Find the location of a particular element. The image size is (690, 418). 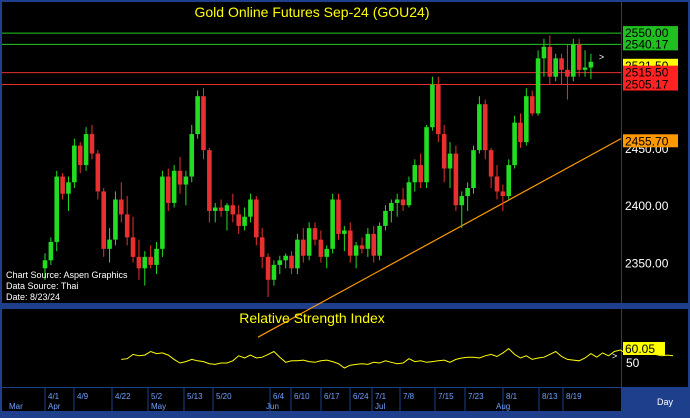

rsi-title: Relative Strength Index is located at coordinates (312, 318).